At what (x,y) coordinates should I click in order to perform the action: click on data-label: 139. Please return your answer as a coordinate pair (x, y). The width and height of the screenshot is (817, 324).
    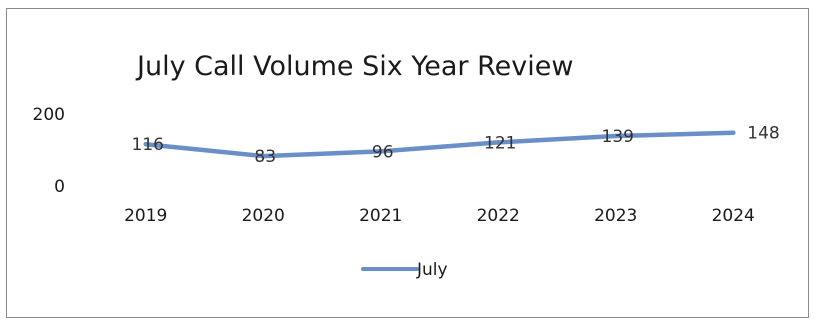
    Looking at the image, I should click on (618, 137).